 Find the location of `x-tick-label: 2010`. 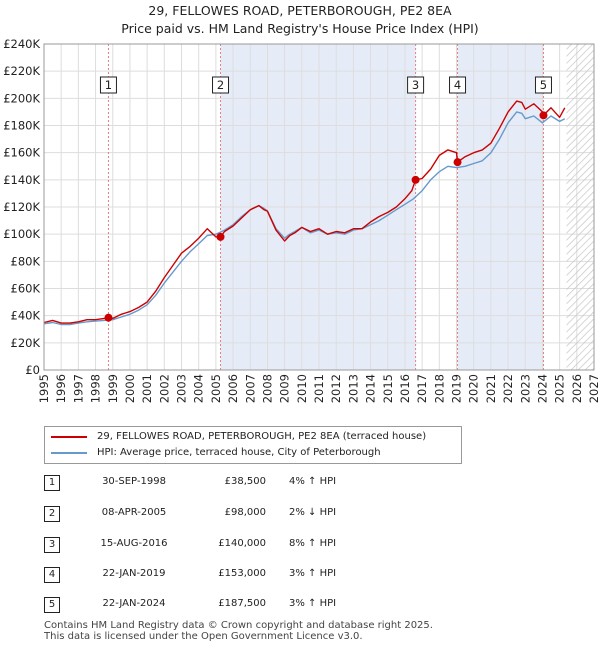

x-tick-label: 2010 is located at coordinates (302, 388).